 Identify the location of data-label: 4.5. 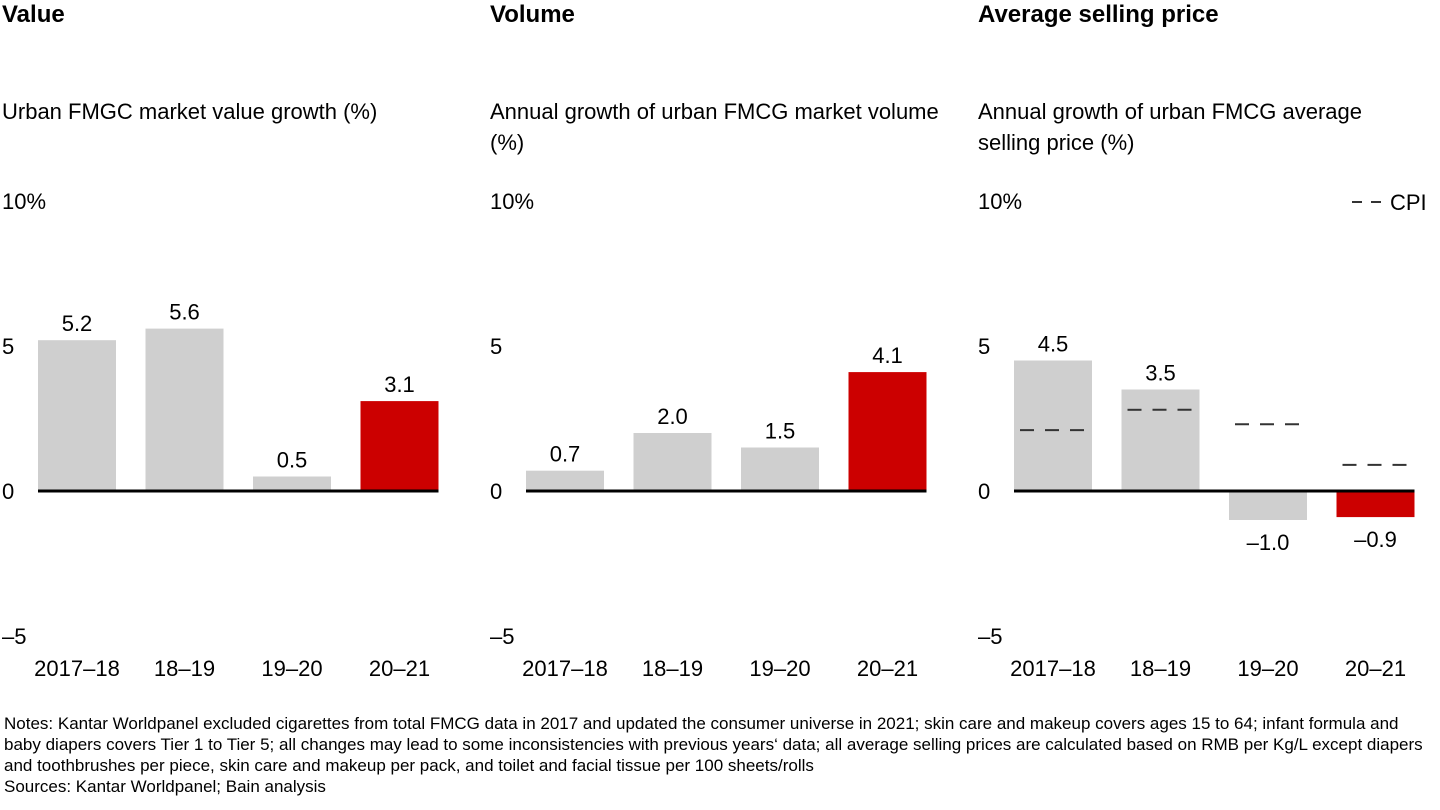
(1053, 344).